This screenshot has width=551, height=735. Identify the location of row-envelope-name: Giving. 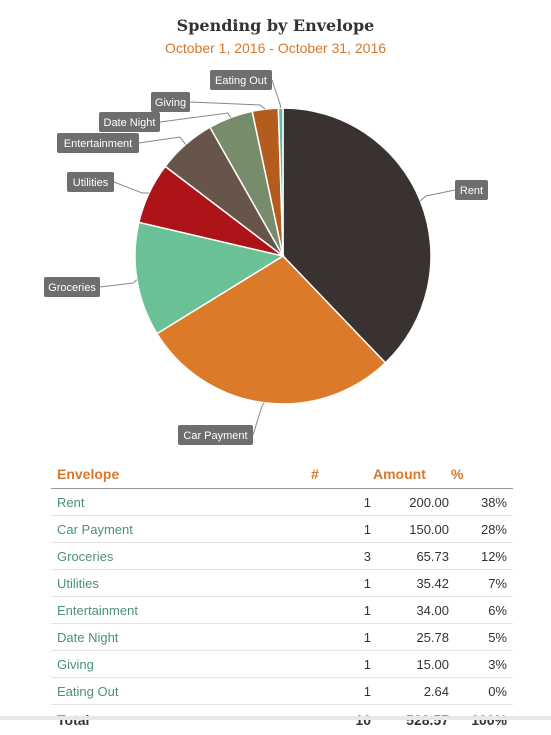
(180, 664).